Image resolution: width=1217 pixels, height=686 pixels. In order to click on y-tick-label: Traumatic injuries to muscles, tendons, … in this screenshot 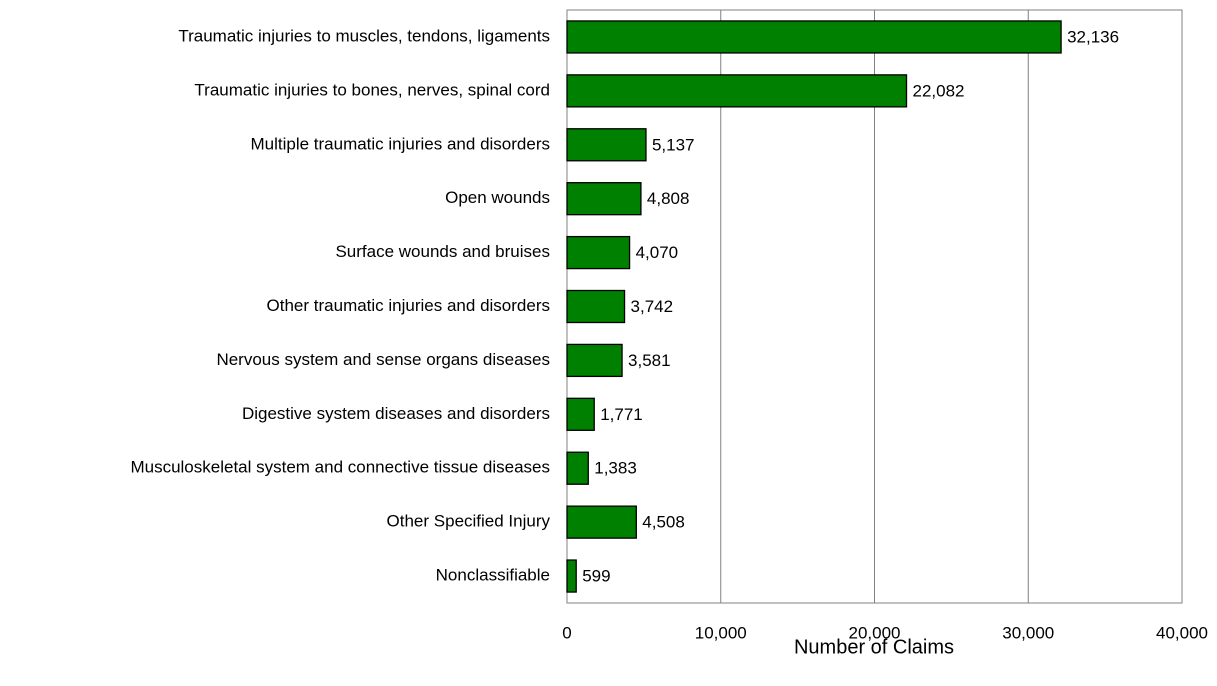, I will do `click(364, 35)`.